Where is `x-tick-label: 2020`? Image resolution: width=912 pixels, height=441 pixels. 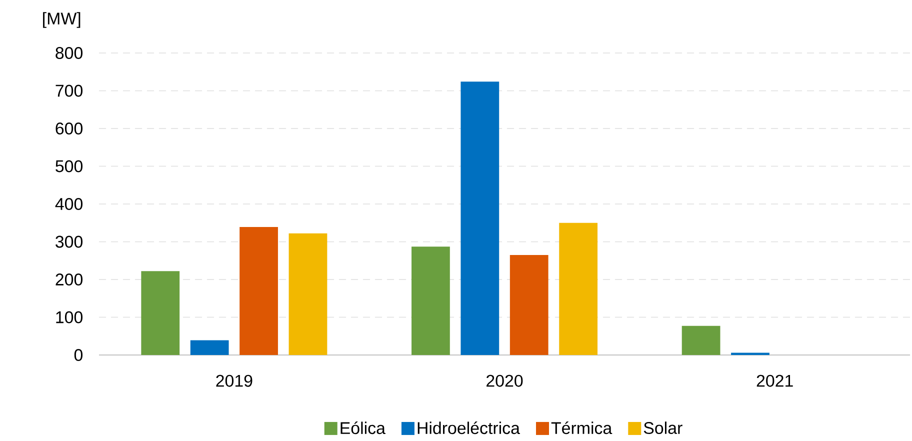
x-tick-label: 2020 is located at coordinates (504, 380).